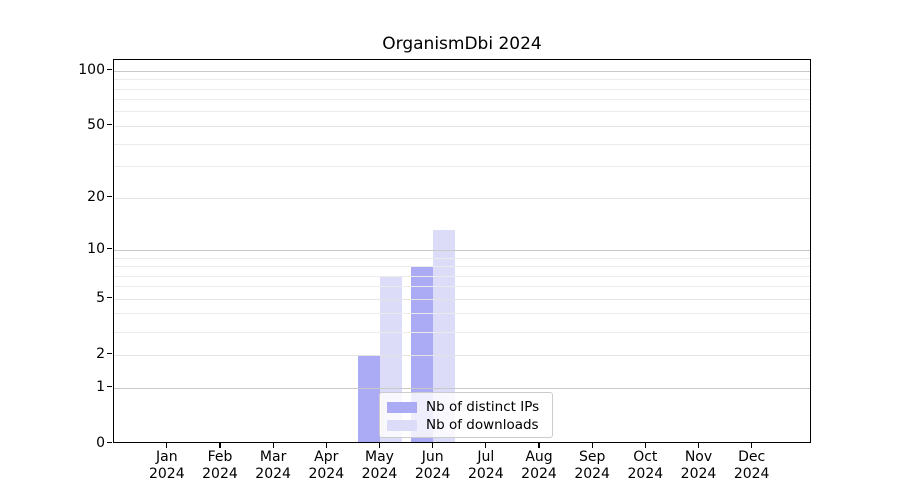 The width and height of the screenshot is (900, 500). I want to click on y-tick-label: 0, so click(100, 442).